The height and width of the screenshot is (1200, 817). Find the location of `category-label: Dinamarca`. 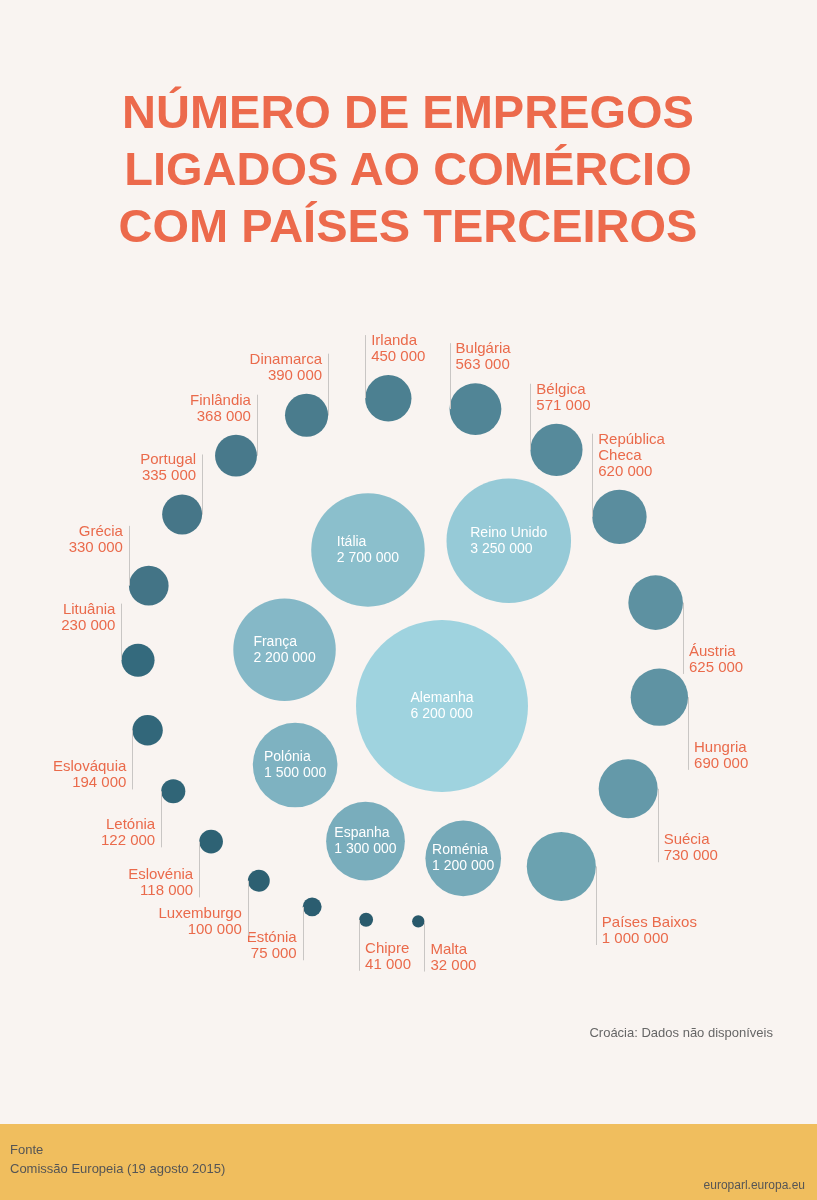

category-label: Dinamarca is located at coordinates (286, 358).